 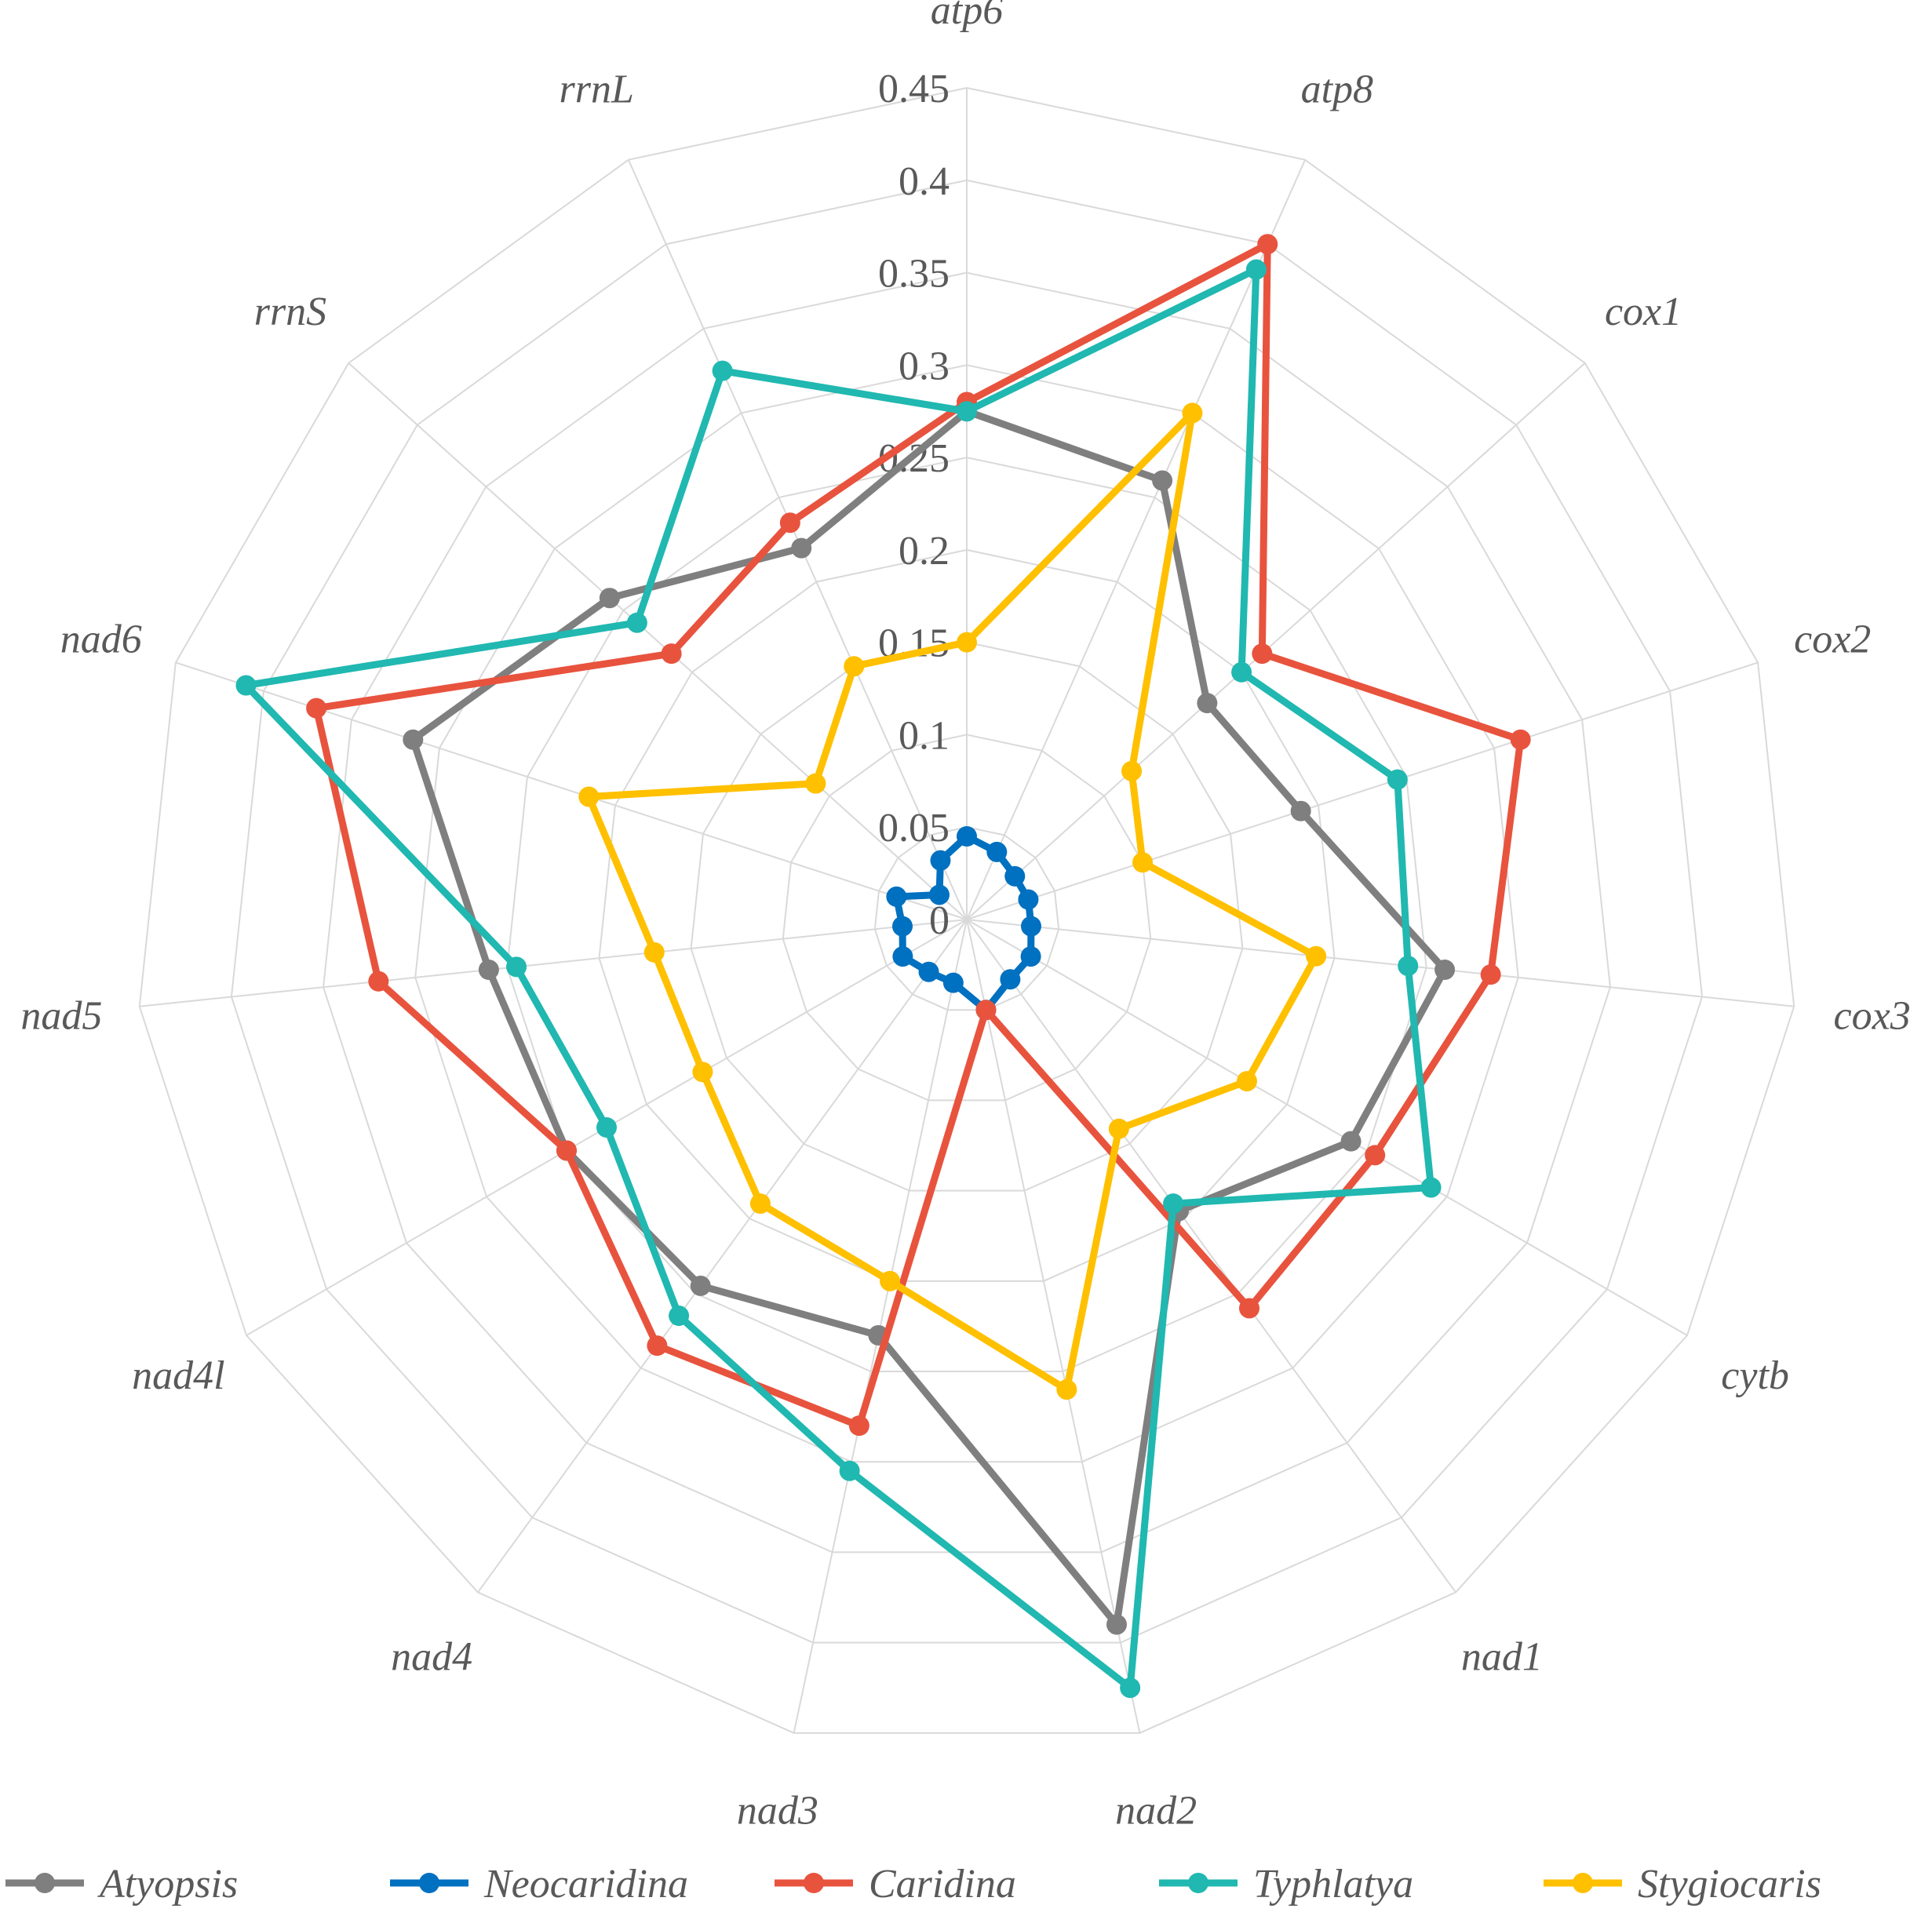 I want to click on legend-item: Typhlatya, so click(x=1286, y=1884).